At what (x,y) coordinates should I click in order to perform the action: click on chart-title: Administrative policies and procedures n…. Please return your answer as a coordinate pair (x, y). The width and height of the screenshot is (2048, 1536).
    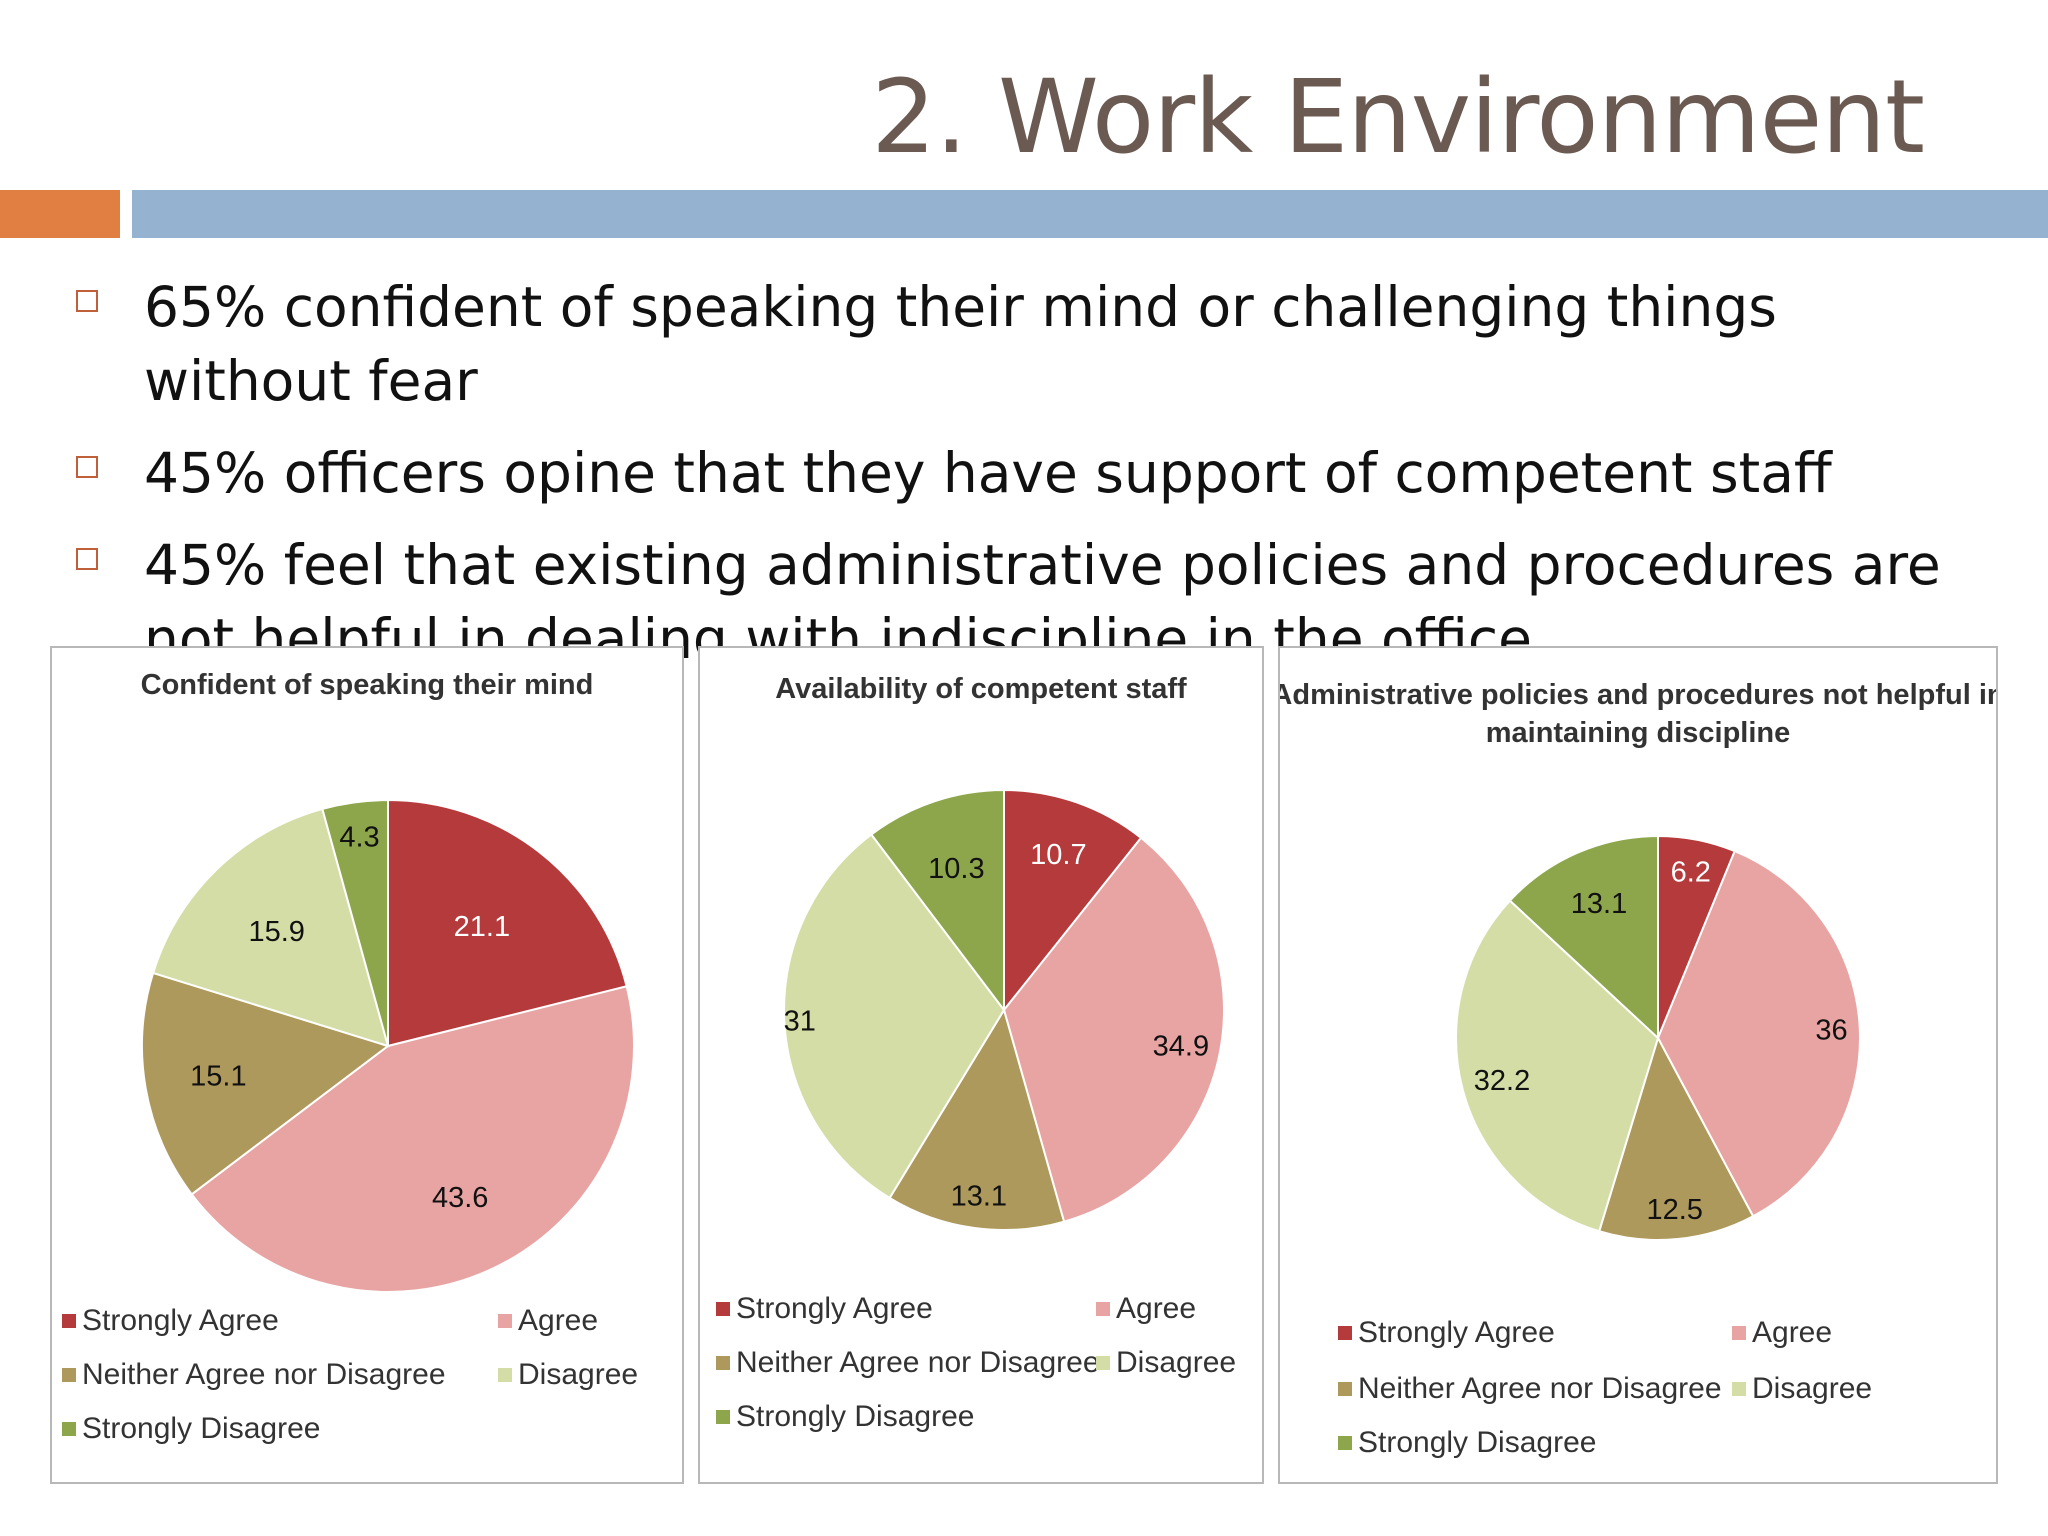
    Looking at the image, I should click on (1638, 695).